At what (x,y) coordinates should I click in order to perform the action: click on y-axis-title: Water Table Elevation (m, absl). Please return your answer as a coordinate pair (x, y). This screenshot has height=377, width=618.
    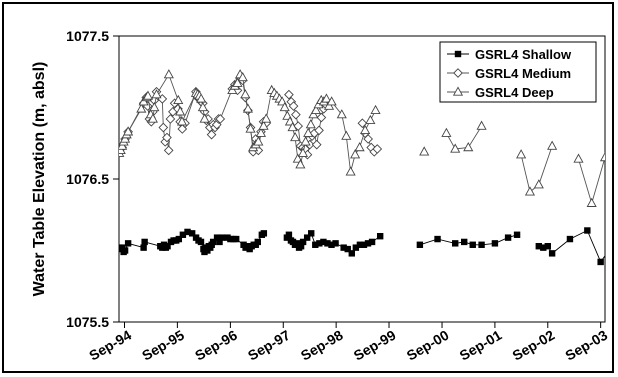
    Looking at the image, I should click on (39, 179).